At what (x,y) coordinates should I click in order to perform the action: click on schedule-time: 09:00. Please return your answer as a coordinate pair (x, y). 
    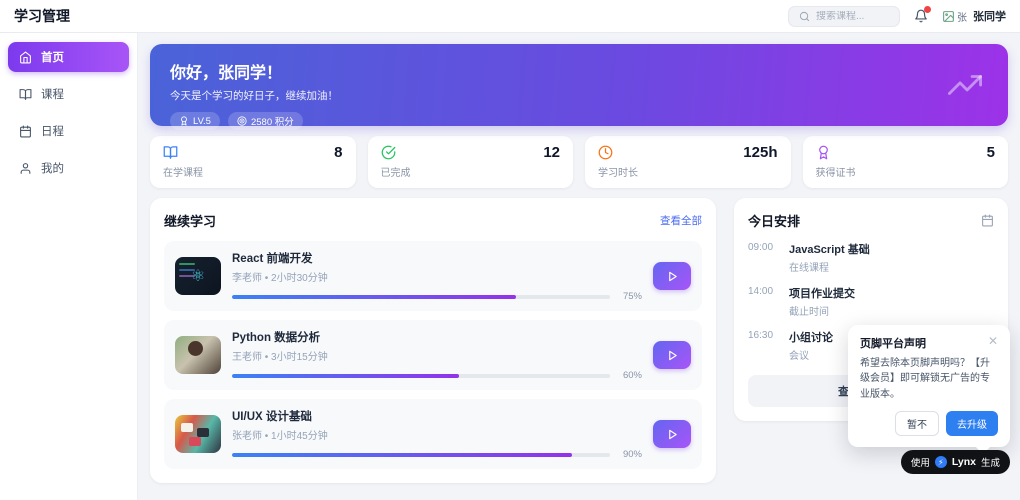
    Looking at the image, I should click on (761, 247).